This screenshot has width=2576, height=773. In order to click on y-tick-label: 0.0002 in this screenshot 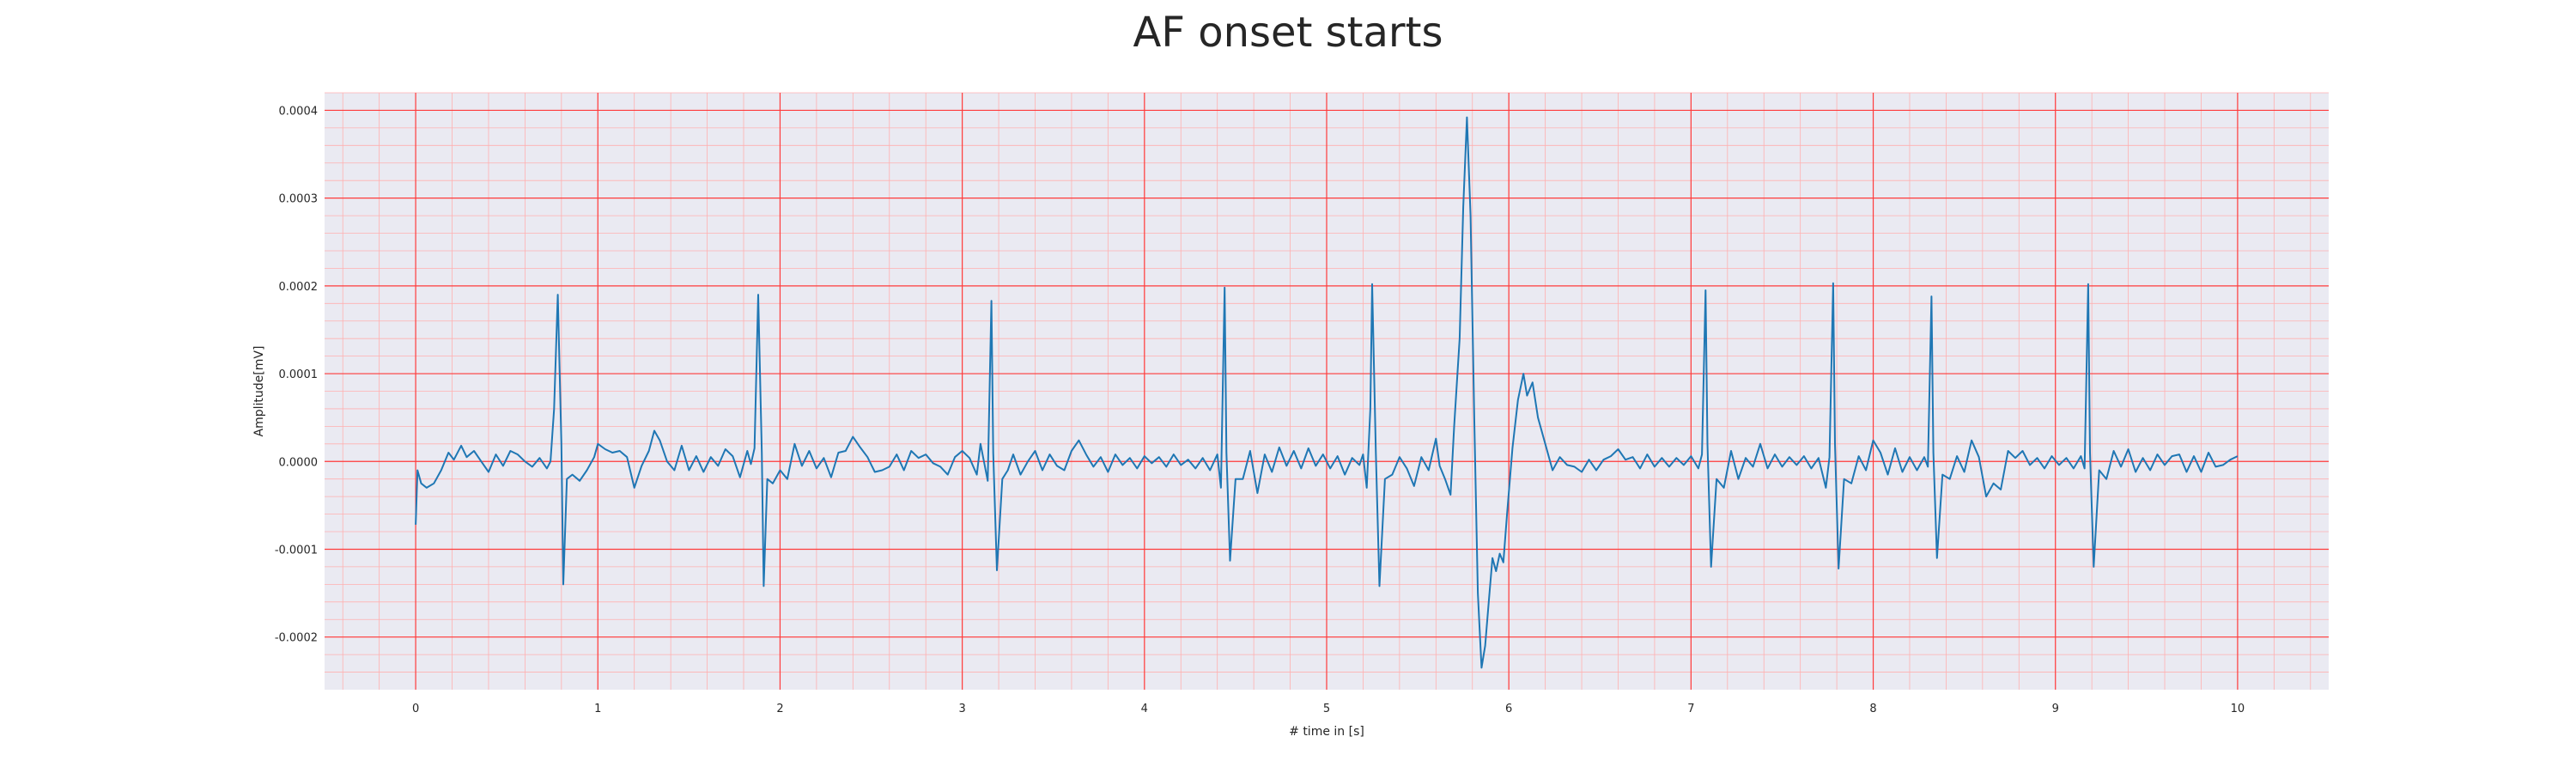, I will do `click(299, 287)`.